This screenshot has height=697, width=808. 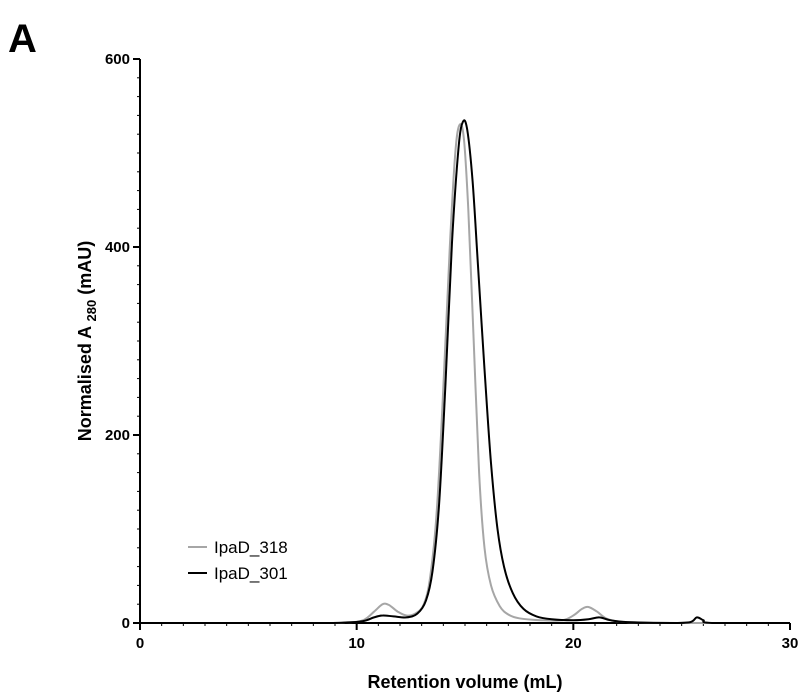 I want to click on y-tick-label: 600, so click(x=117, y=59).